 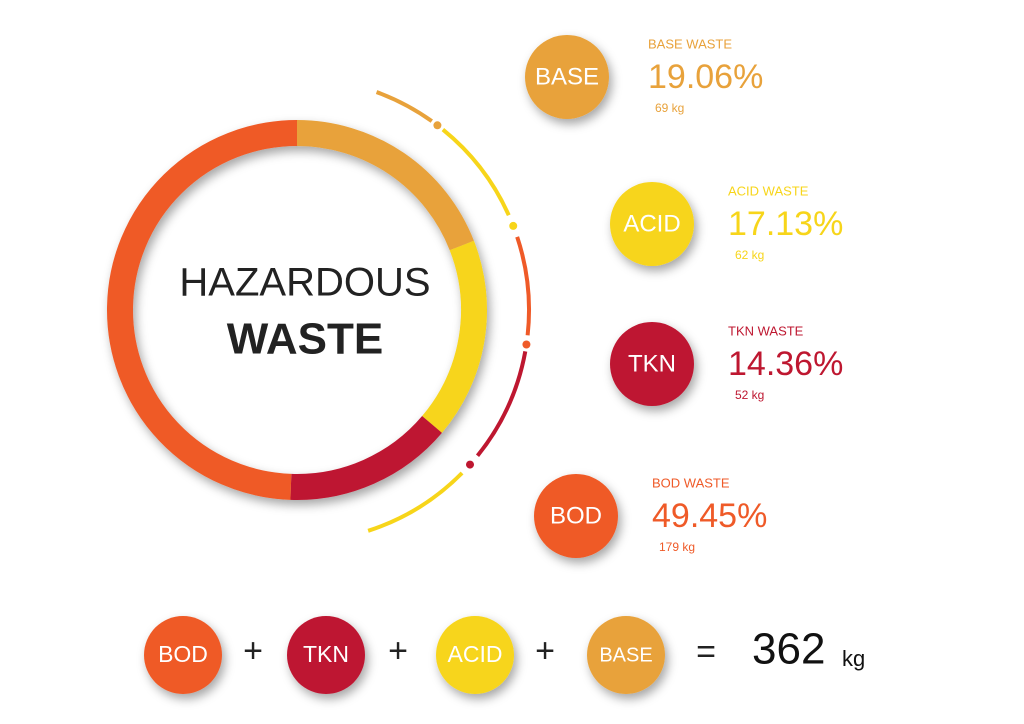 I want to click on mass-label: 52 kg, so click(x=749, y=395).